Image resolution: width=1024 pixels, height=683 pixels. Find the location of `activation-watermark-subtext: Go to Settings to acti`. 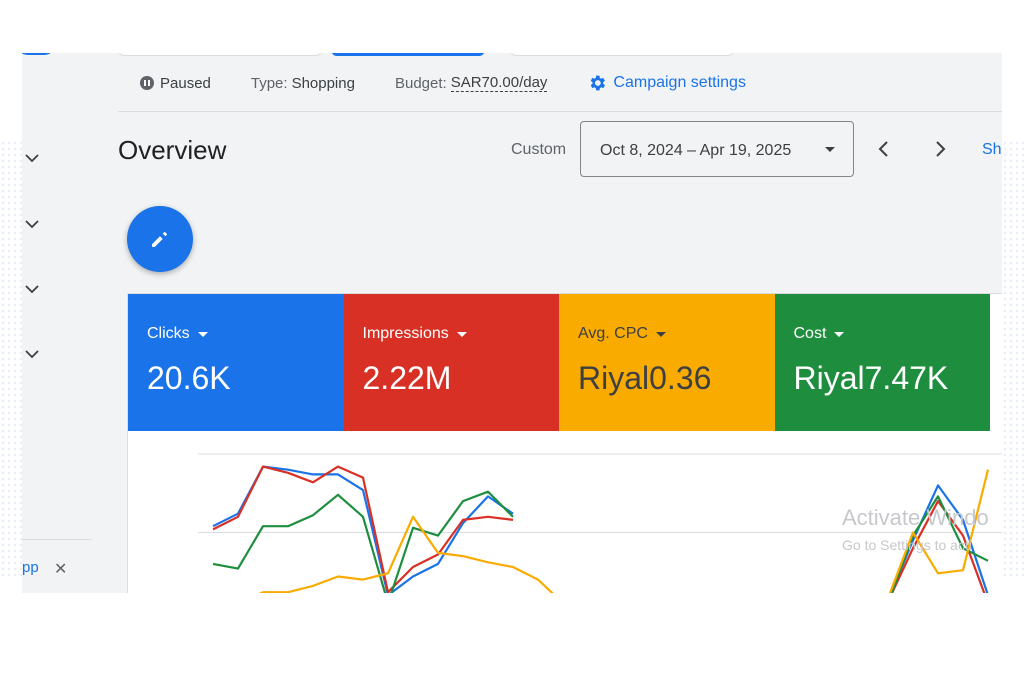

activation-watermark-subtext: Go to Settings to acti is located at coordinates (907, 545).